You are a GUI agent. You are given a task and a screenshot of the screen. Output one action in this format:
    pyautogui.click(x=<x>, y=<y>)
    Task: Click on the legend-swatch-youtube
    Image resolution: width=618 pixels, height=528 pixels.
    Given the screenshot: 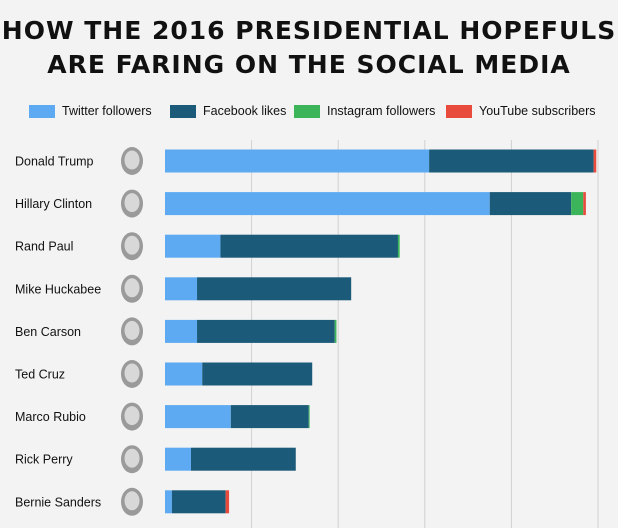 What is the action you would take?
    pyautogui.click(x=459, y=111)
    